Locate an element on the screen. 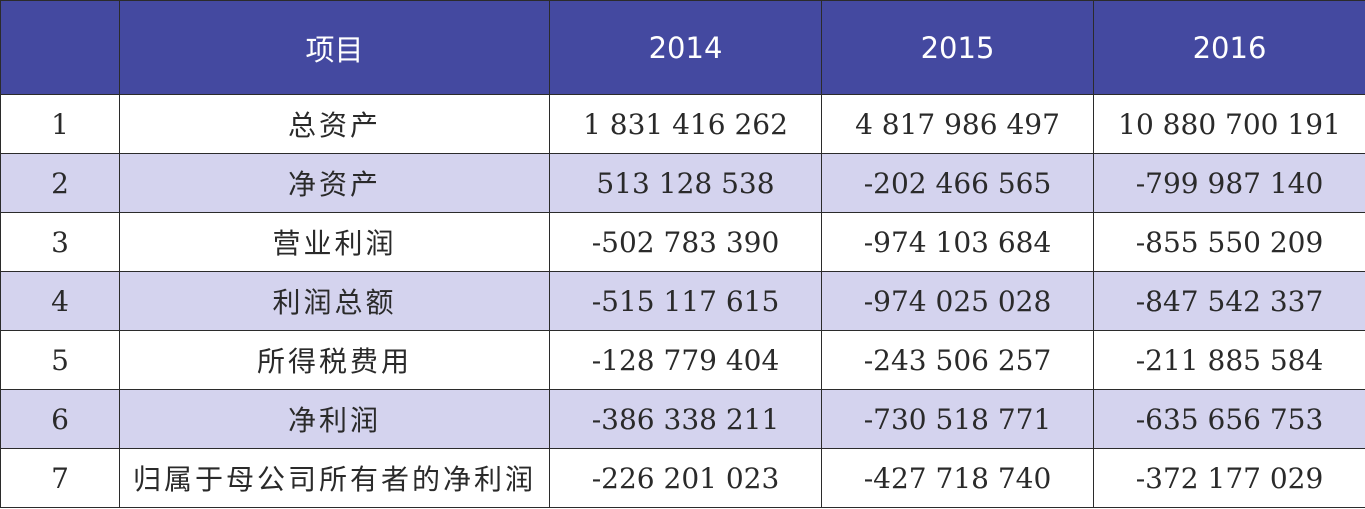 The image size is (1365, 509). row-value-2015: -974 025 028 is located at coordinates (957, 301).